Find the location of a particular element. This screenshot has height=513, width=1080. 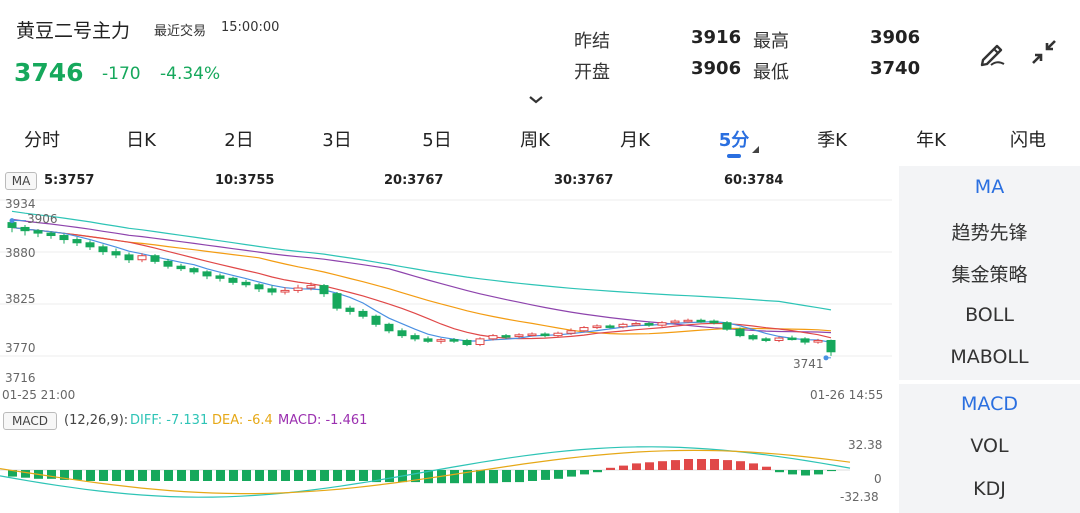

macd-indicator-badge: MACD is located at coordinates (30, 421).